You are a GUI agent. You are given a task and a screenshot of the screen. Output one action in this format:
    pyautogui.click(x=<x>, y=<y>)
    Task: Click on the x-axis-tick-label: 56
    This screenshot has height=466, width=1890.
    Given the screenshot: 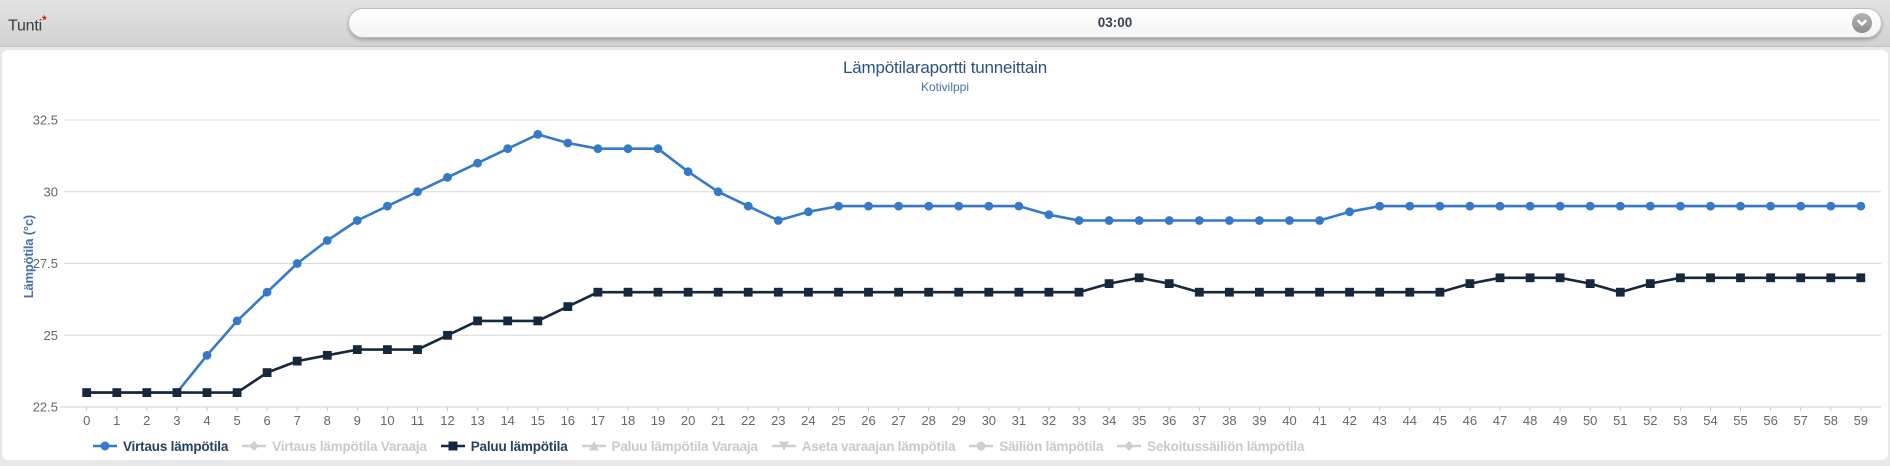 What is the action you would take?
    pyautogui.click(x=1770, y=420)
    